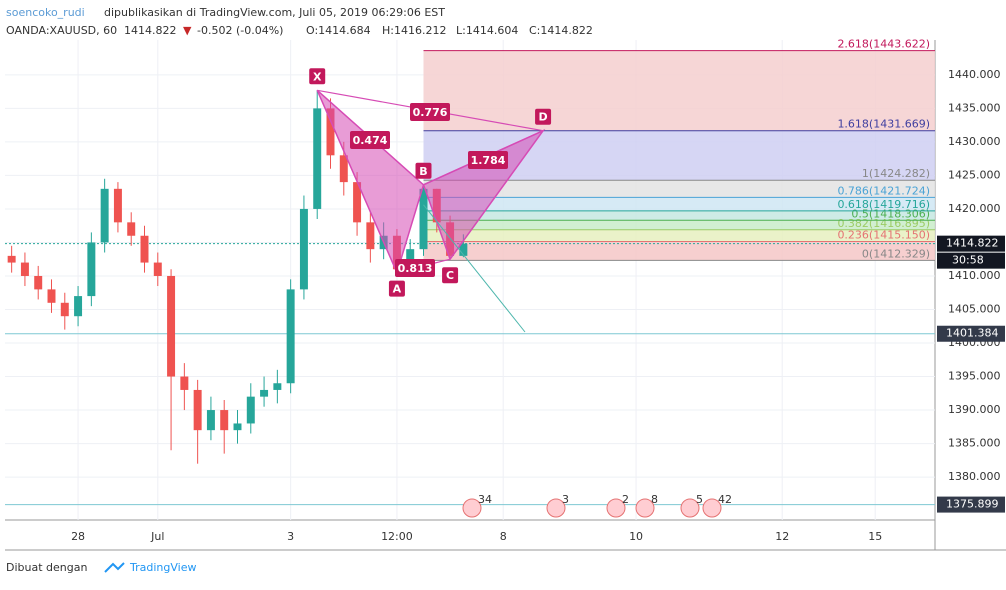 The image size is (1006, 590). I want to click on change: -0.502 (-0.04%), so click(240, 30).